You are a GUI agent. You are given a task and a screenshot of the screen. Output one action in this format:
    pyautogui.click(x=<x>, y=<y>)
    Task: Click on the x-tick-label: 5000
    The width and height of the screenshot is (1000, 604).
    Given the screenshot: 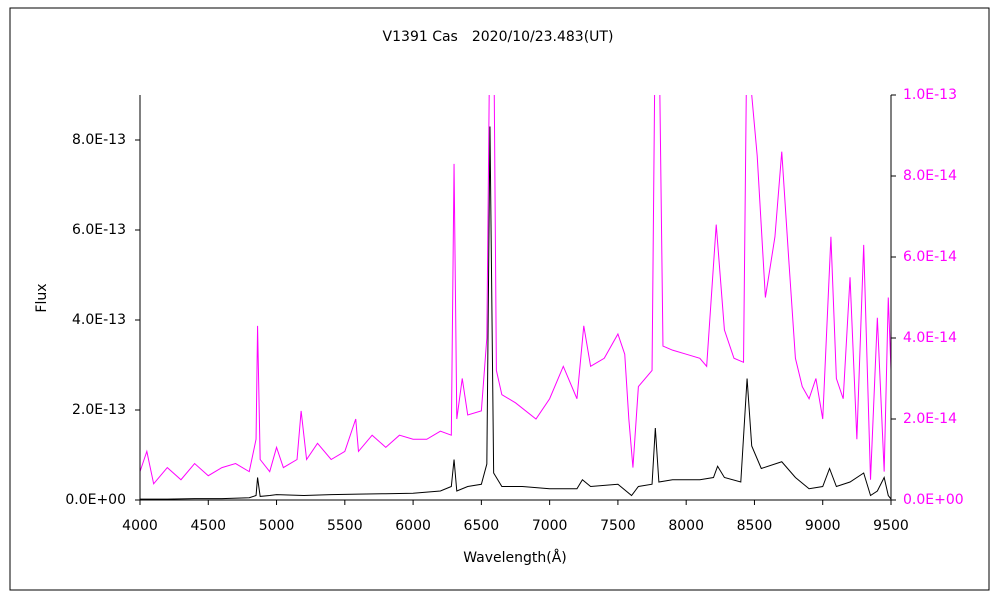 What is the action you would take?
    pyautogui.click(x=277, y=526)
    